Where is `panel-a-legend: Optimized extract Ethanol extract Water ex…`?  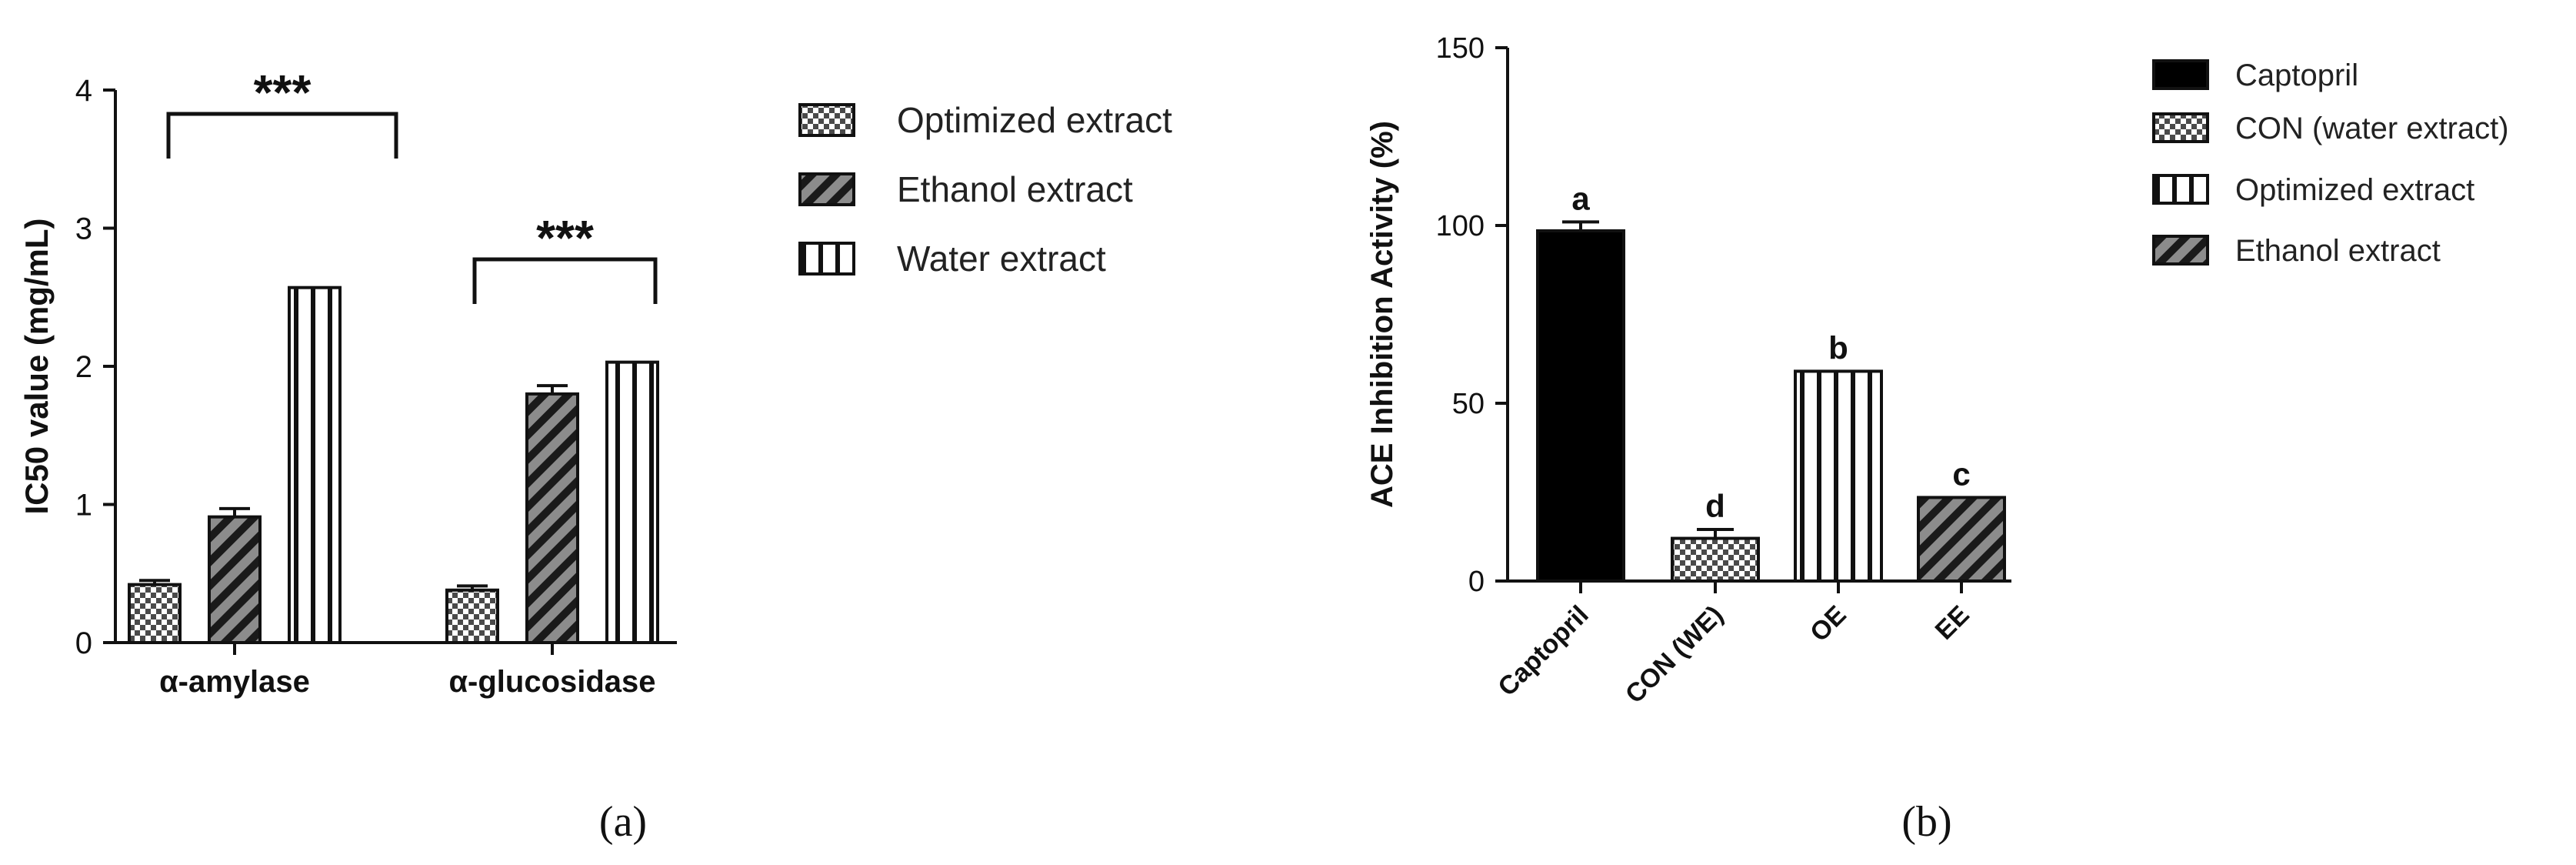
panel-a-legend: Optimized extract Ethanol extract Water ex… is located at coordinates (985, 189).